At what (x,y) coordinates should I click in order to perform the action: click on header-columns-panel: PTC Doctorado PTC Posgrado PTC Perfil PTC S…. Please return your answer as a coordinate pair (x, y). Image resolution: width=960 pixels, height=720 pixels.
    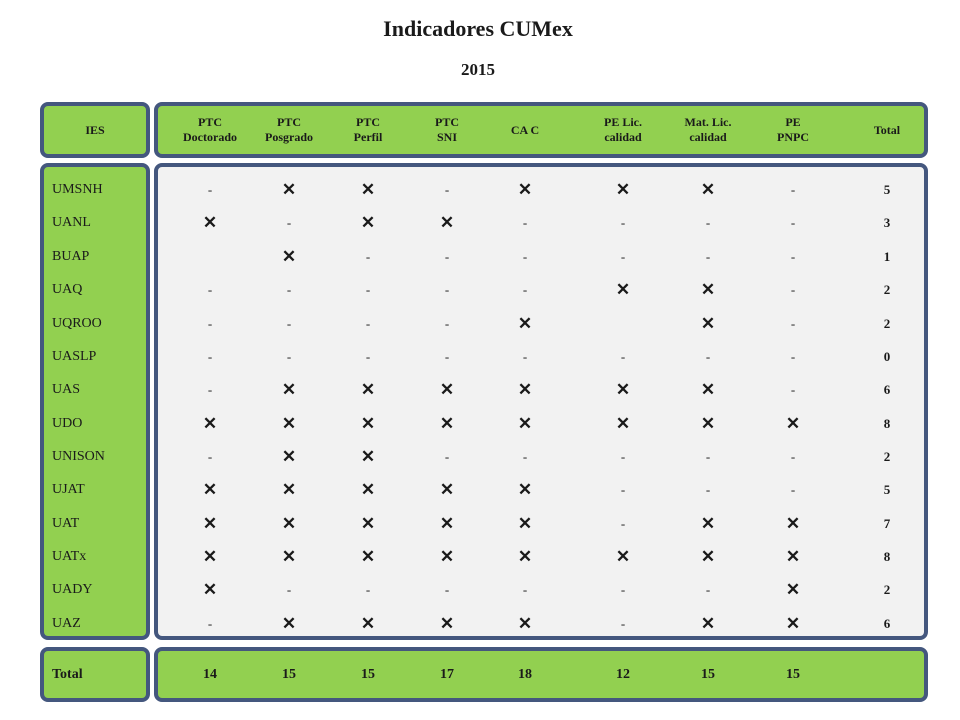
    Looking at the image, I should click on (541, 130).